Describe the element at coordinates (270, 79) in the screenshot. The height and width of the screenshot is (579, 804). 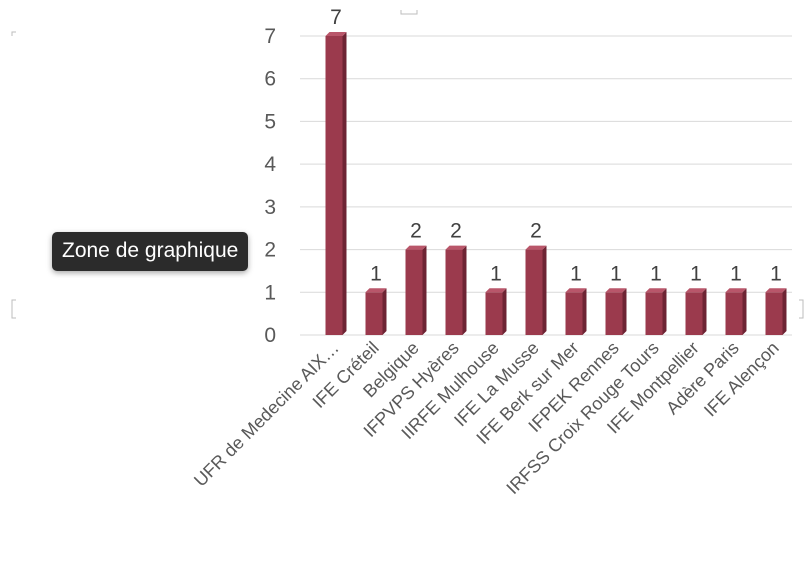
I see `y-tick-label: 6` at that location.